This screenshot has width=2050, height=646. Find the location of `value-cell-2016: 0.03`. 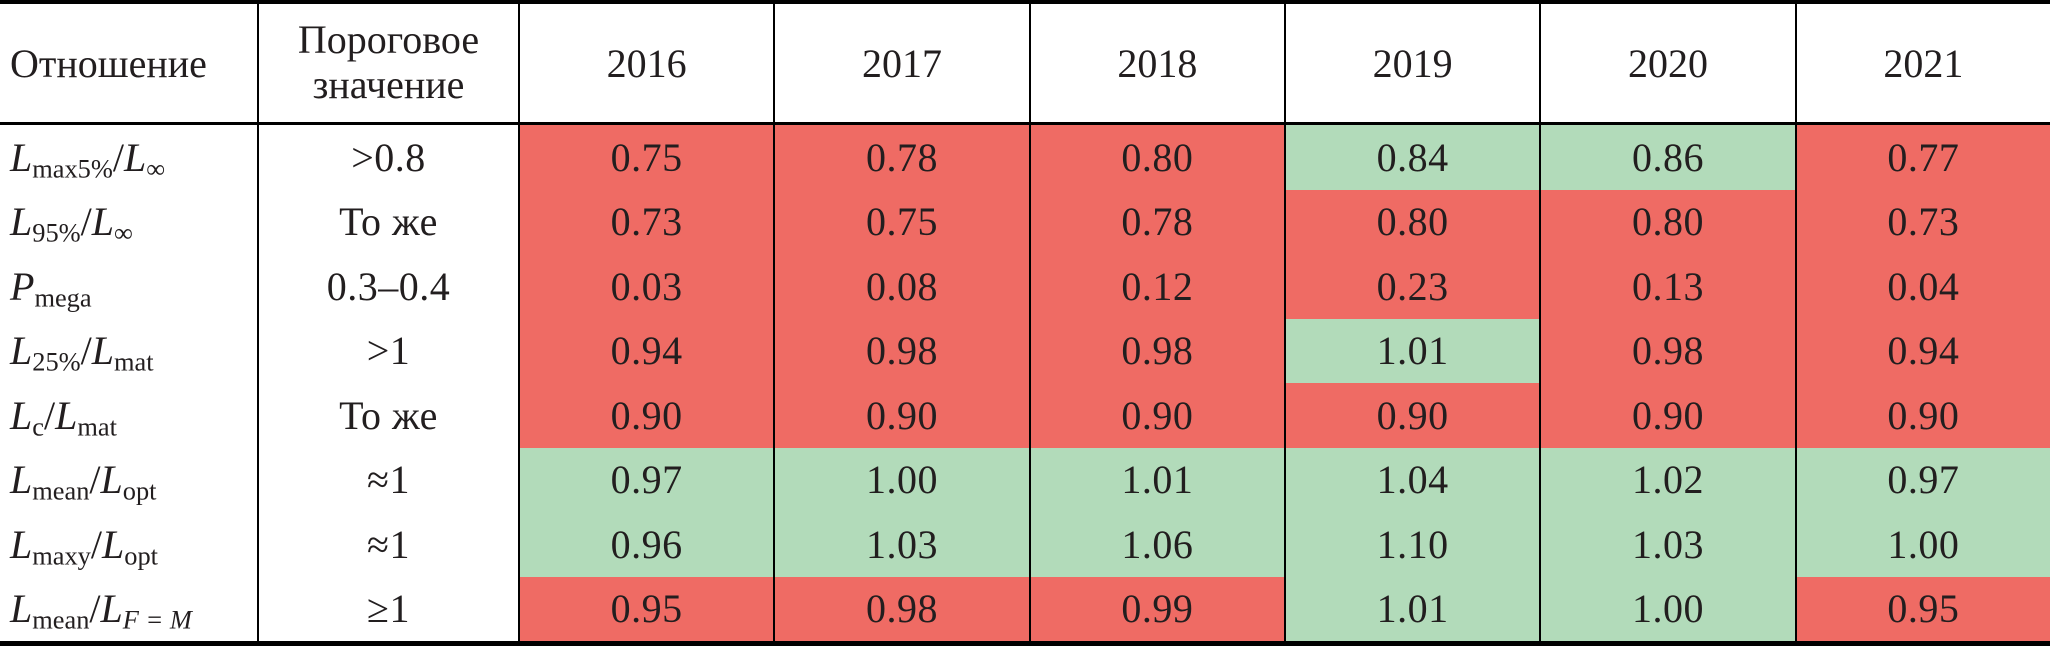

value-cell-2016: 0.03 is located at coordinates (646, 286).